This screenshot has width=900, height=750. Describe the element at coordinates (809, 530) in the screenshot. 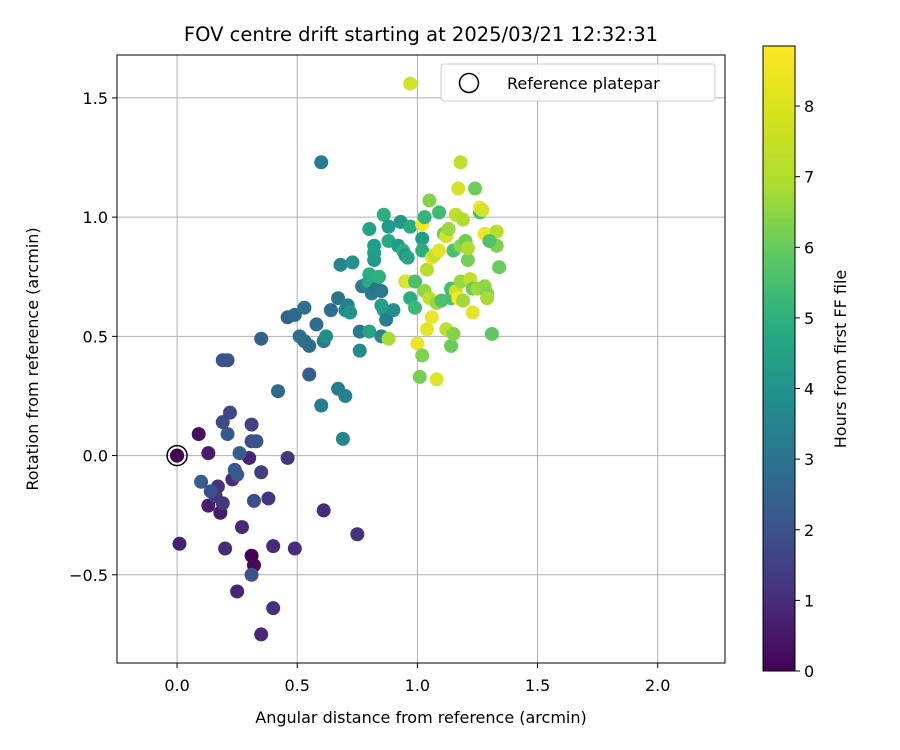

I see `colorbar-tick-label: 2` at that location.